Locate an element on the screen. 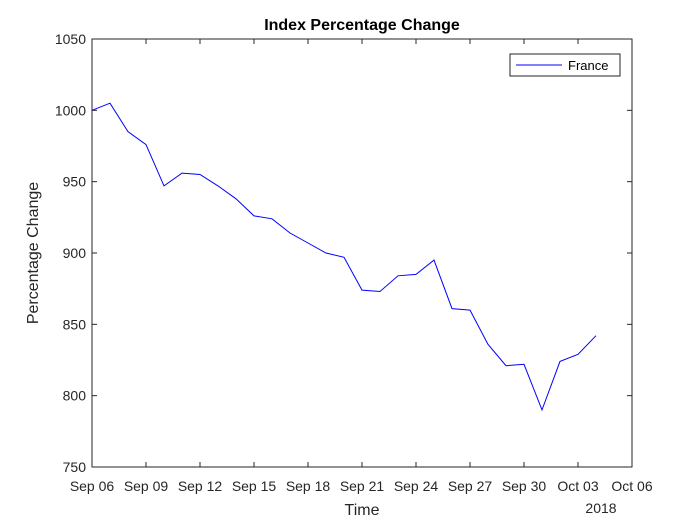  x-tick-label: Sep 09 is located at coordinates (146, 486).